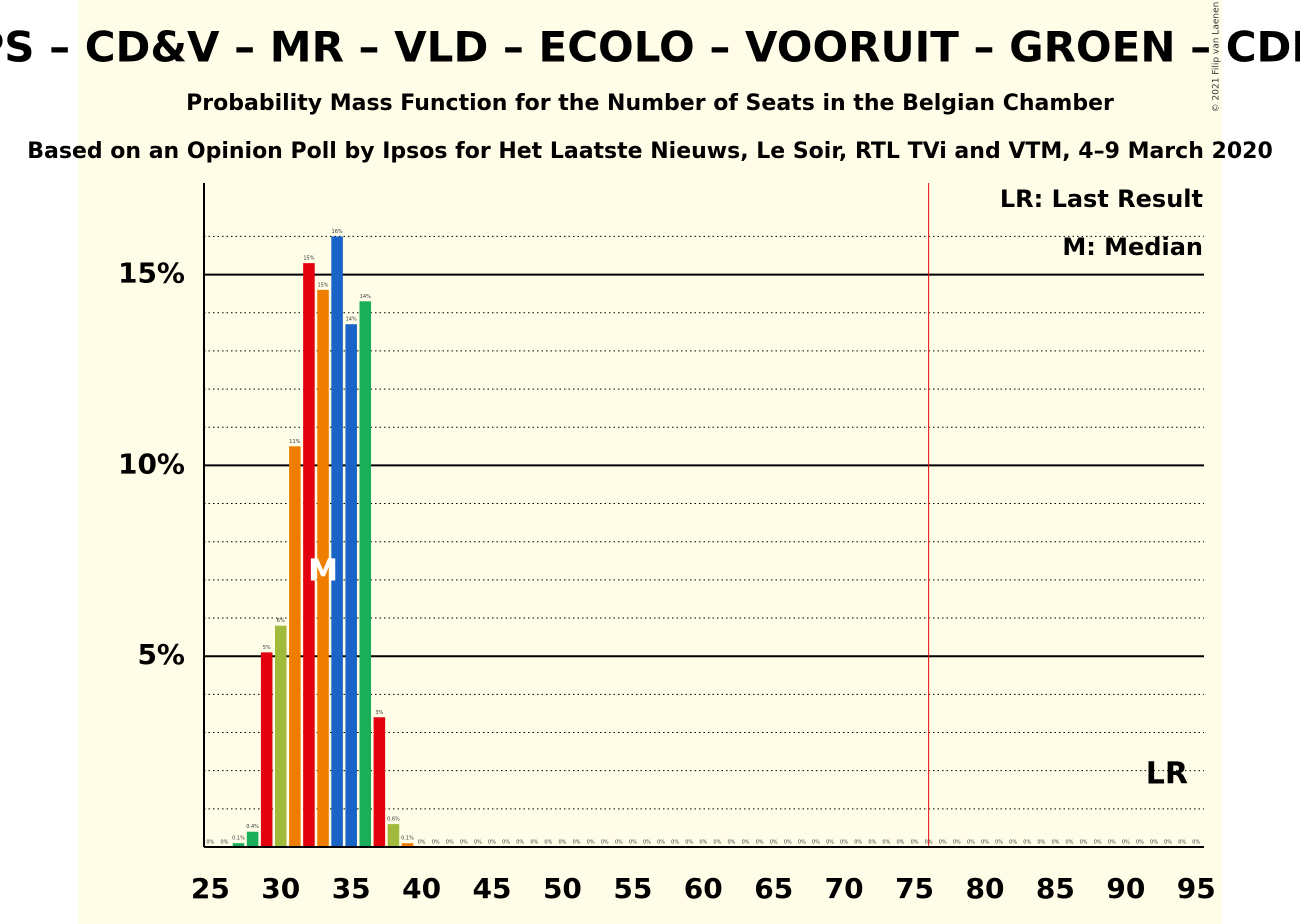 Image resolution: width=1300 pixels, height=924 pixels. What do you see at coordinates (703, 888) in the screenshot?
I see `x-tick-label: 60` at bounding box center [703, 888].